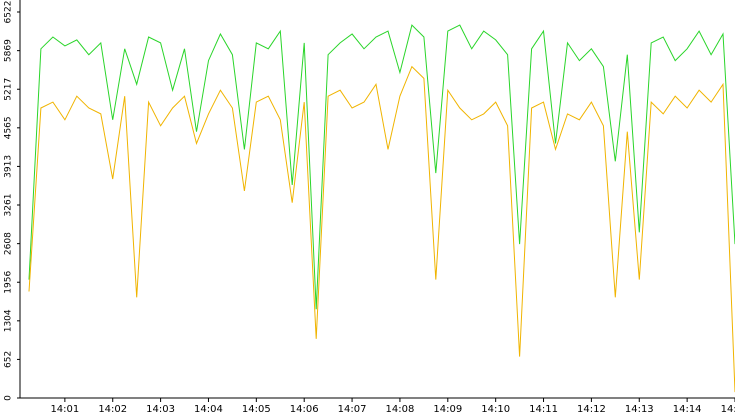  Describe the element at coordinates (9, 166) in the screenshot. I see `y-tick-label: 3913` at that location.